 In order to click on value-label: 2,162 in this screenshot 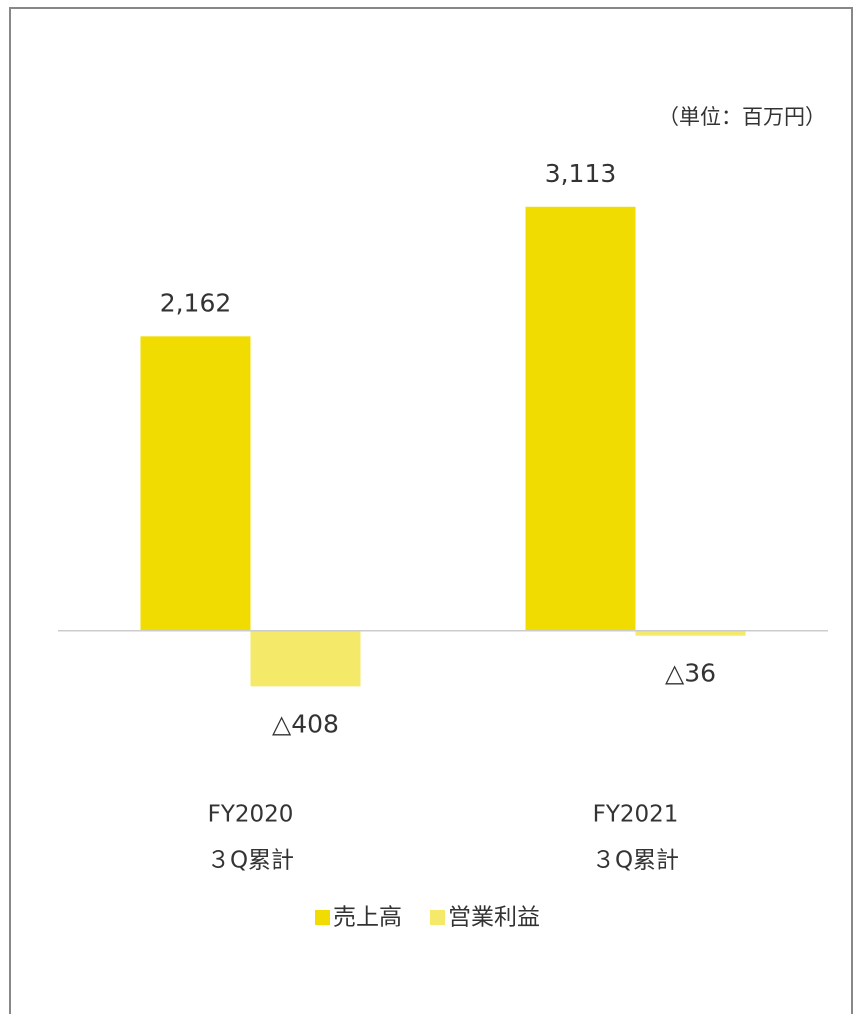, I will do `click(196, 302)`.